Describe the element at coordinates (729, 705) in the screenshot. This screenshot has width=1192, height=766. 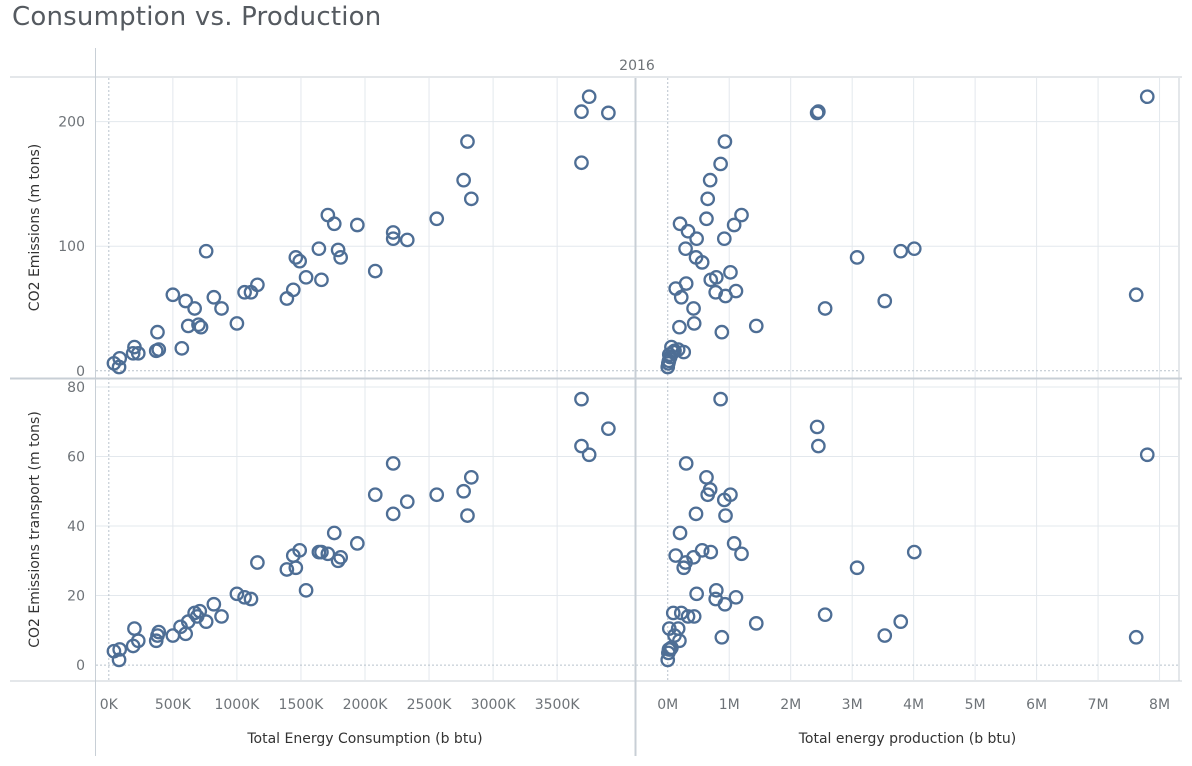
I see `x-tick-label: 1M` at that location.